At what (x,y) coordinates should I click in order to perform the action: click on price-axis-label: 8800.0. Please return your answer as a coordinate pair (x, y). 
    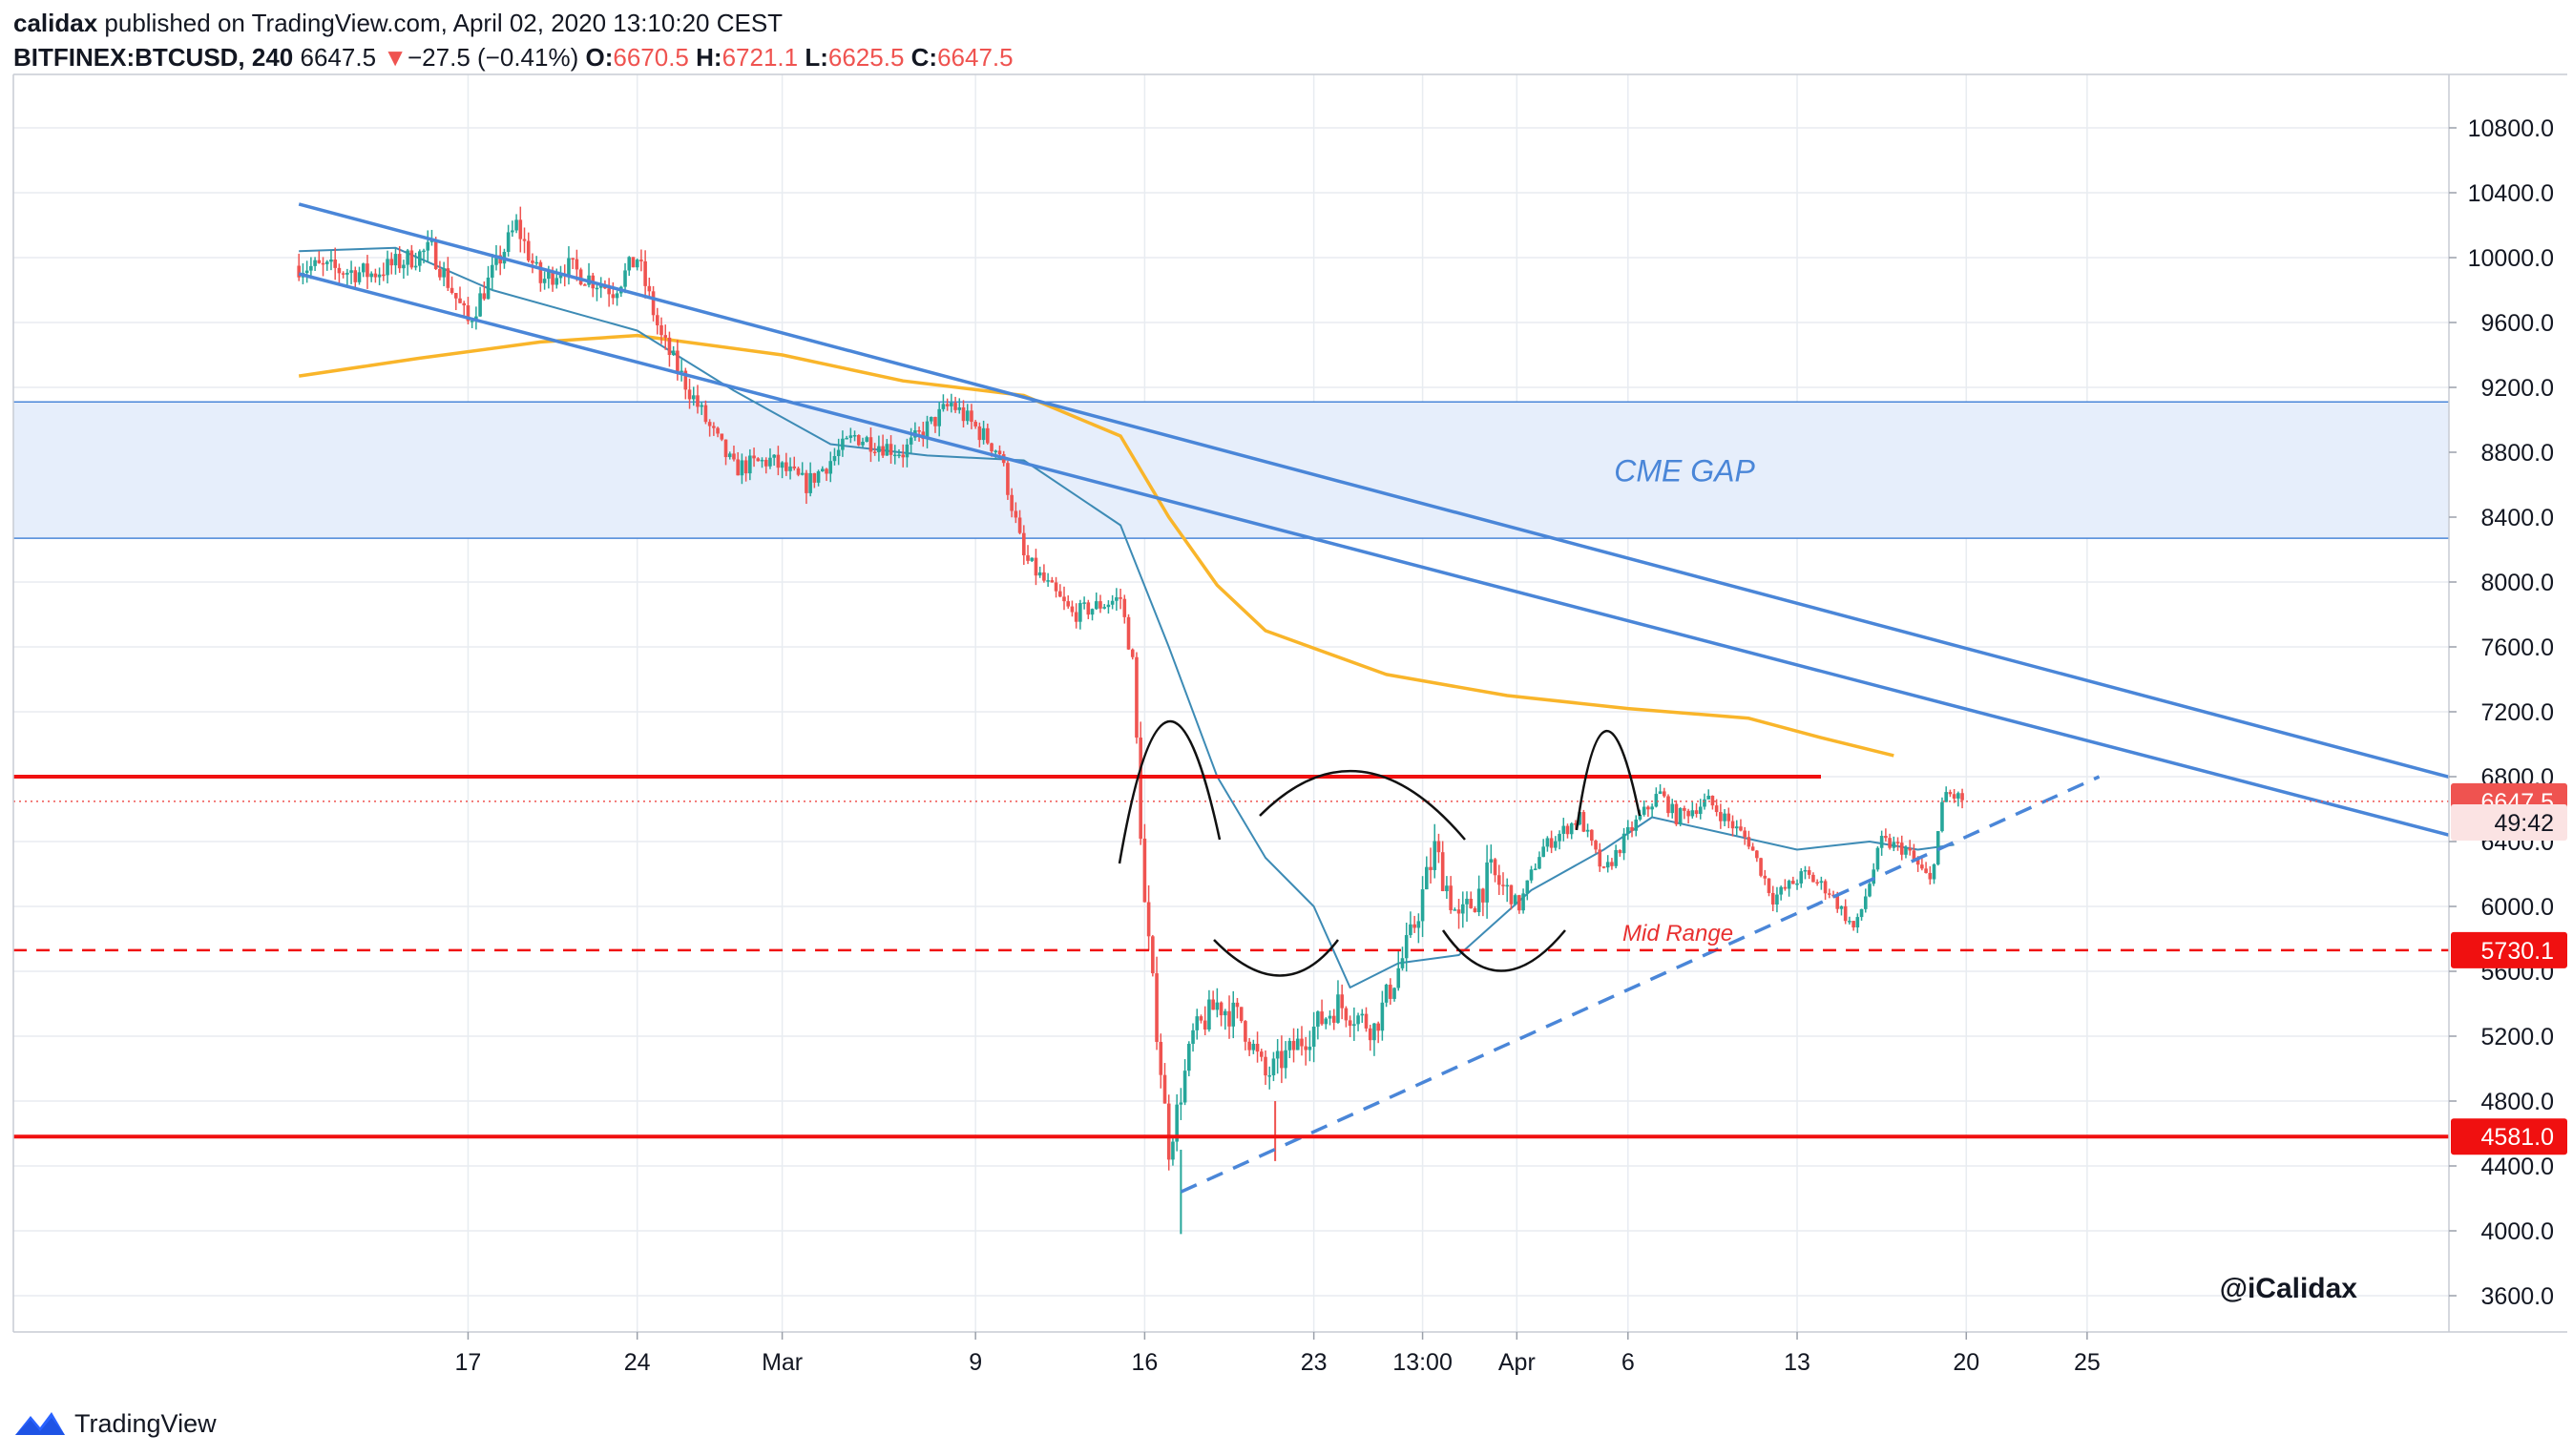
    Looking at the image, I should click on (2518, 454).